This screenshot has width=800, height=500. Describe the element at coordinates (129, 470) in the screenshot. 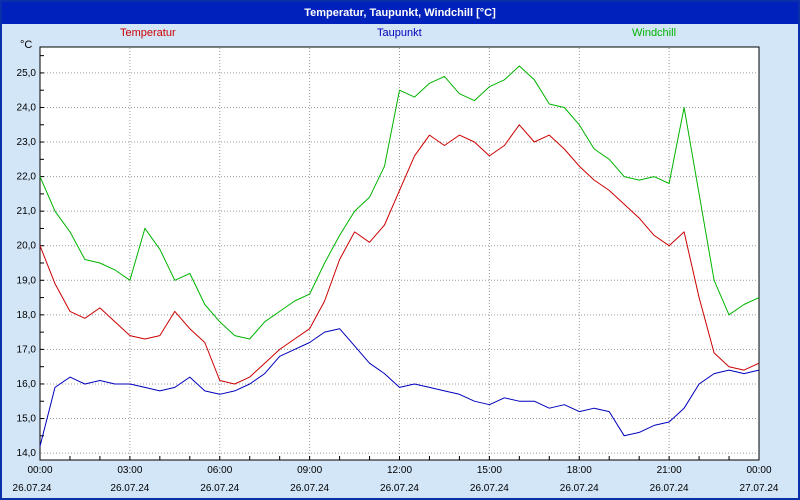

I see `svg-text: 03:00` at that location.